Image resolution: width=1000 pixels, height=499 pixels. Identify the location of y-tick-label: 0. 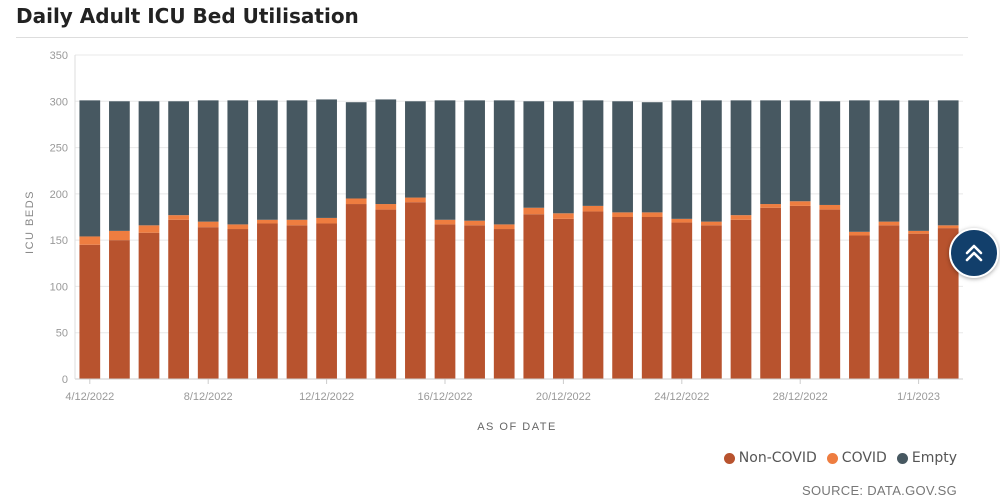
(65, 380).